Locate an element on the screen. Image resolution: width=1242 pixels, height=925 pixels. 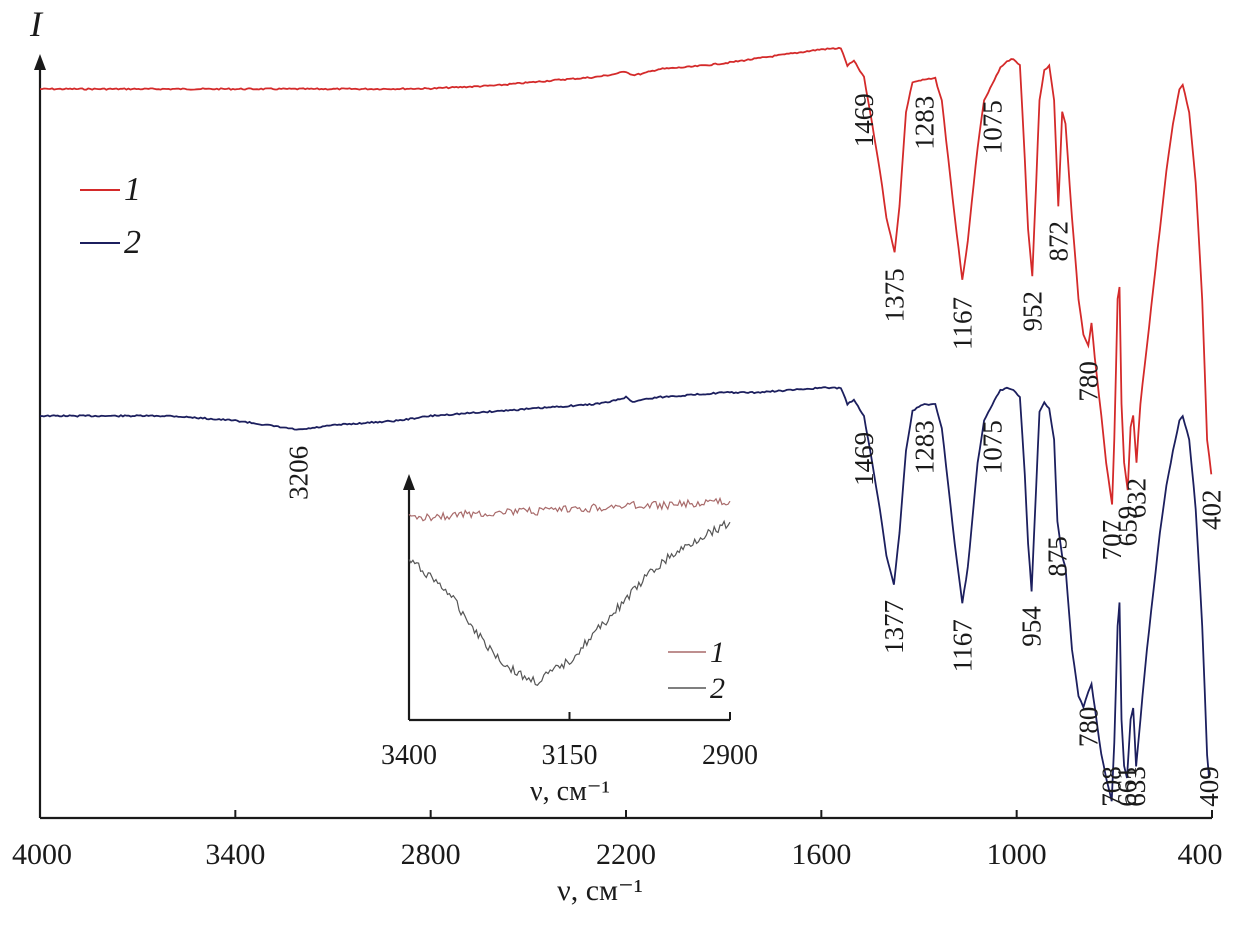
peak-label: 1377 is located at coordinates (894, 627).